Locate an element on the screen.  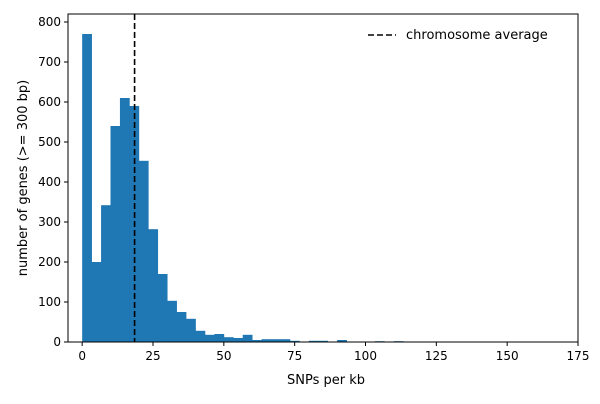
y-tick-label: 100 is located at coordinates (49, 302).